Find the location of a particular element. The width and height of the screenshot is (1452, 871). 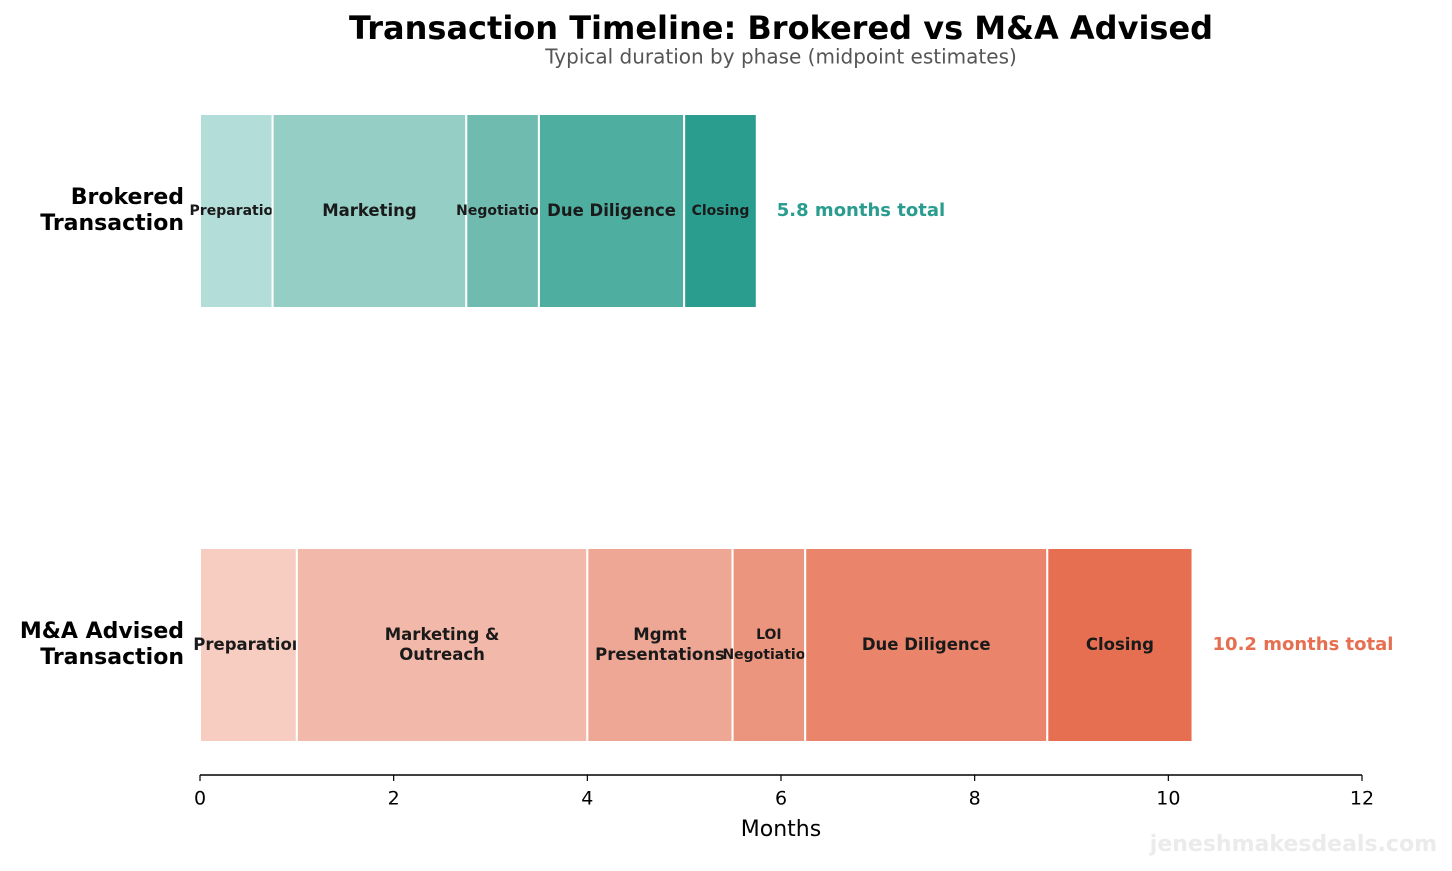

segment-label: Marketing is located at coordinates (369, 210).